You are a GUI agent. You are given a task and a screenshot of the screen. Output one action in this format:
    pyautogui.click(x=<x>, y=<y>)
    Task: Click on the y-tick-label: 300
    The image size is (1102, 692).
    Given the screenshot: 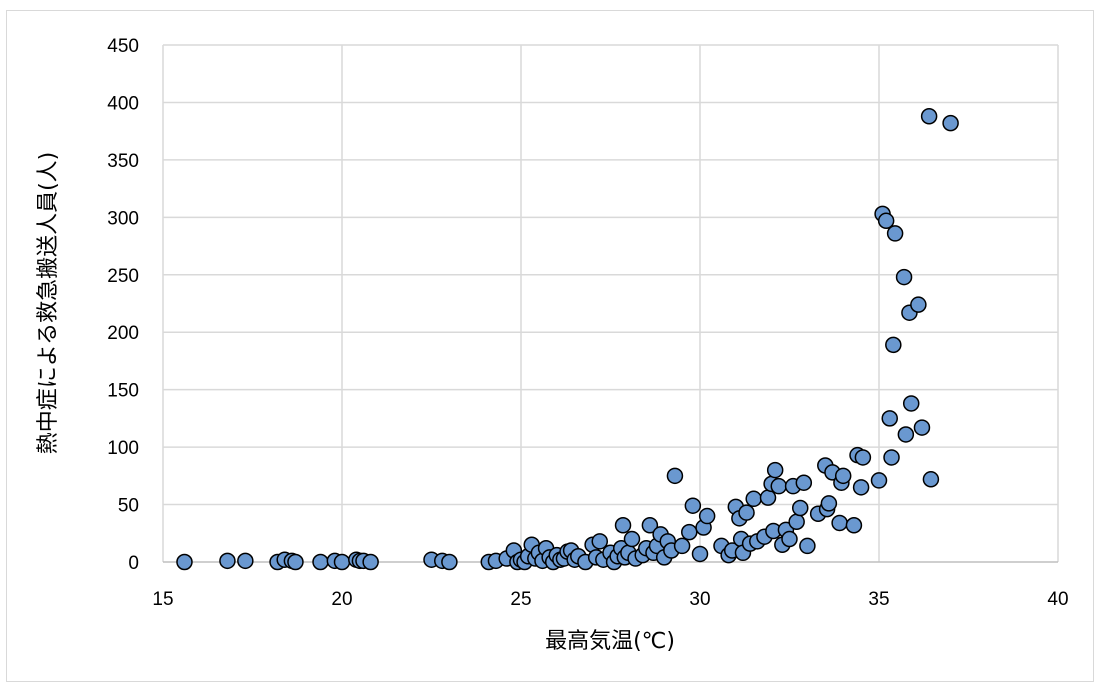 What is the action you would take?
    pyautogui.click(x=123, y=218)
    